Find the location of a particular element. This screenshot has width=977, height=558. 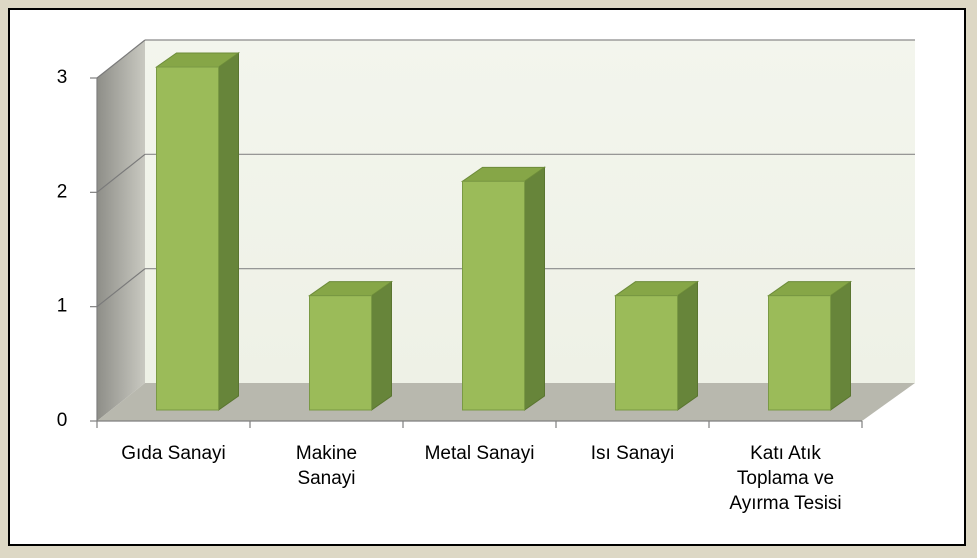

x-tick-label-box: Makine Sanayi is located at coordinates (326, 466).